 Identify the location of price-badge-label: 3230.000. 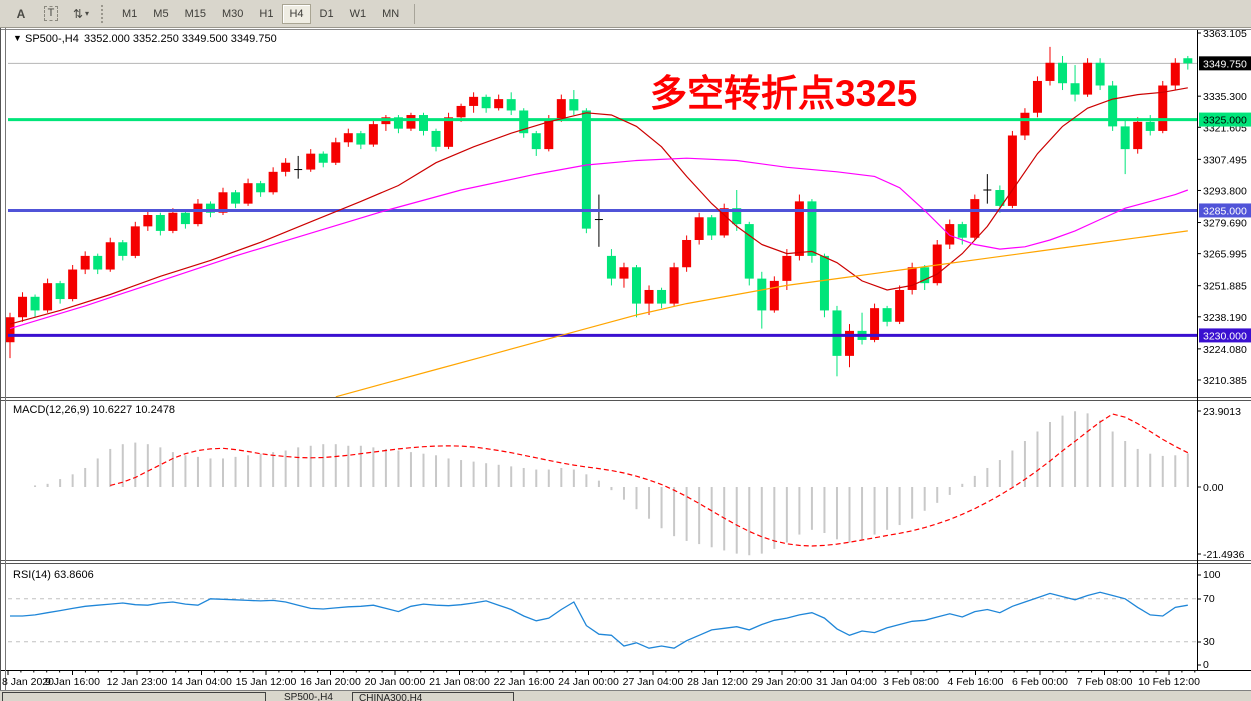
(1225, 336).